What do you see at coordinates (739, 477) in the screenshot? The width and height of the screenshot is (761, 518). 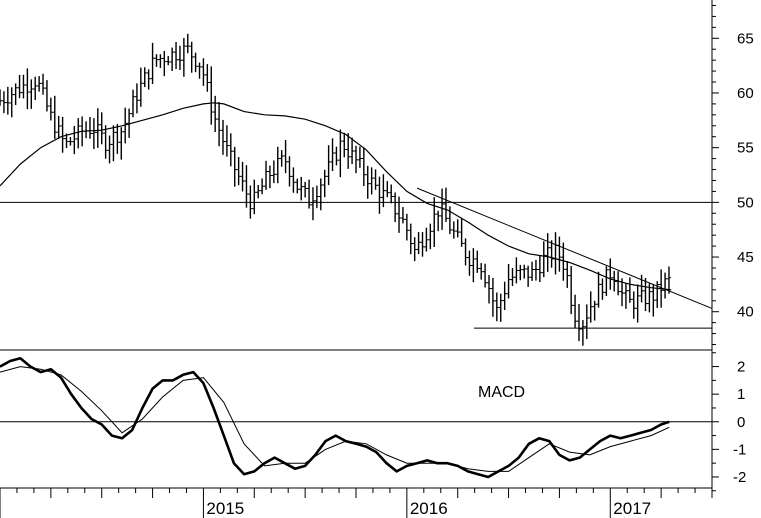 I see `macd-tick-label: -2` at bounding box center [739, 477].